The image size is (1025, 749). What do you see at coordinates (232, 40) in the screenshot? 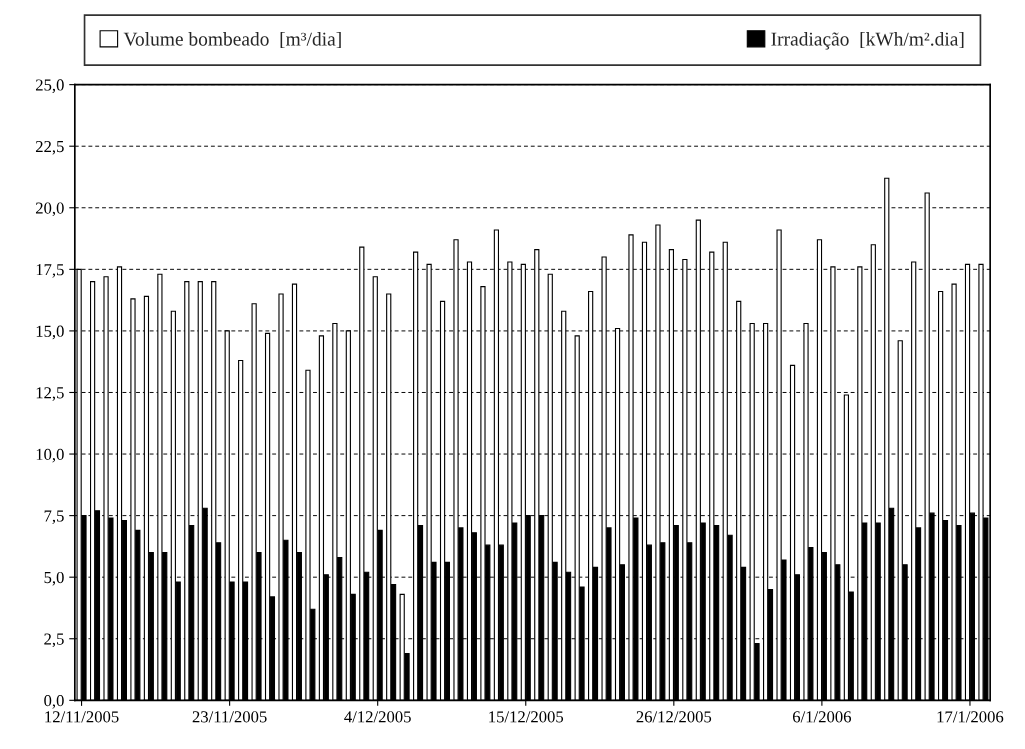
I see `legend-label: Volume bombeado [m³/dia]` at bounding box center [232, 40].